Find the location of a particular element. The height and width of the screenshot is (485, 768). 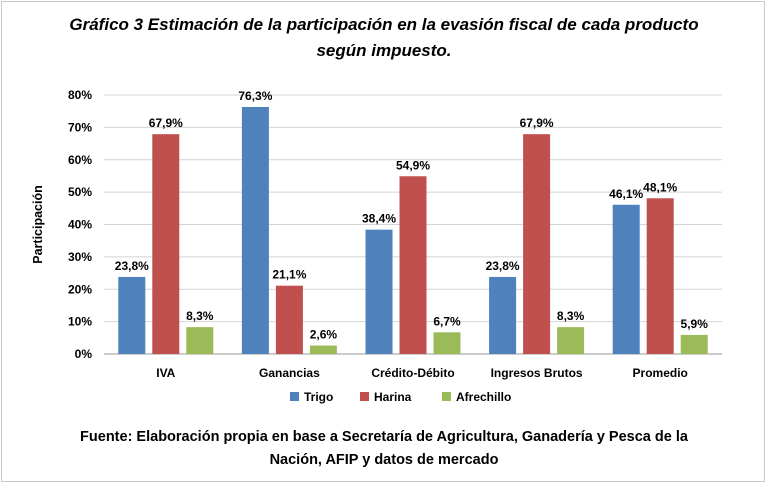

data-label: 5,9% is located at coordinates (695, 324).